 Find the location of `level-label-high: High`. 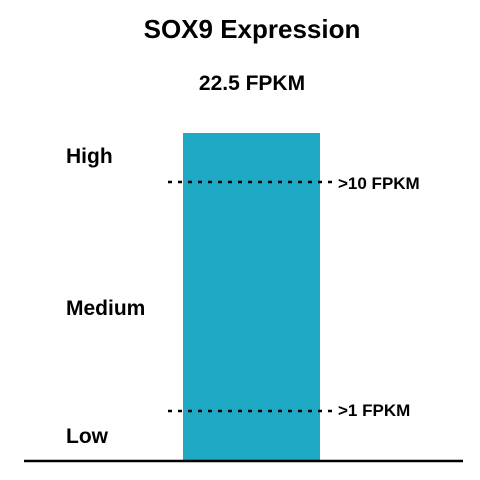

level-label-high: High is located at coordinates (89, 156).